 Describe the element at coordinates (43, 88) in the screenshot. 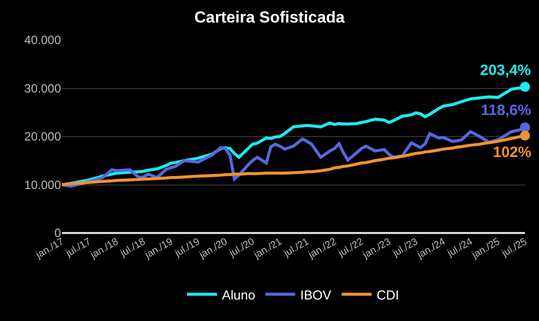

I see `y-tick-label: 30.000` at that location.